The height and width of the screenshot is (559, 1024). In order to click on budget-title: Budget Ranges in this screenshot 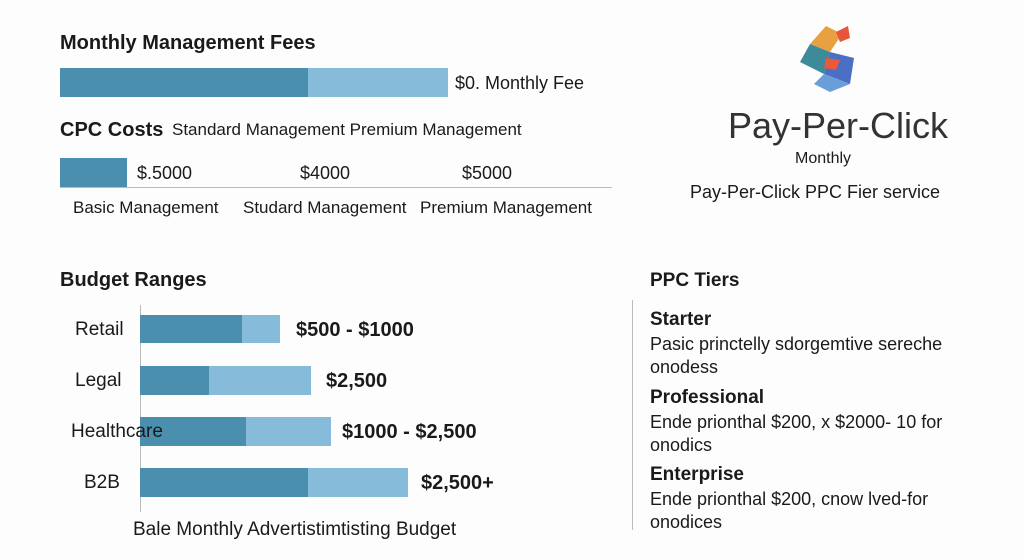, I will do `click(133, 280)`.